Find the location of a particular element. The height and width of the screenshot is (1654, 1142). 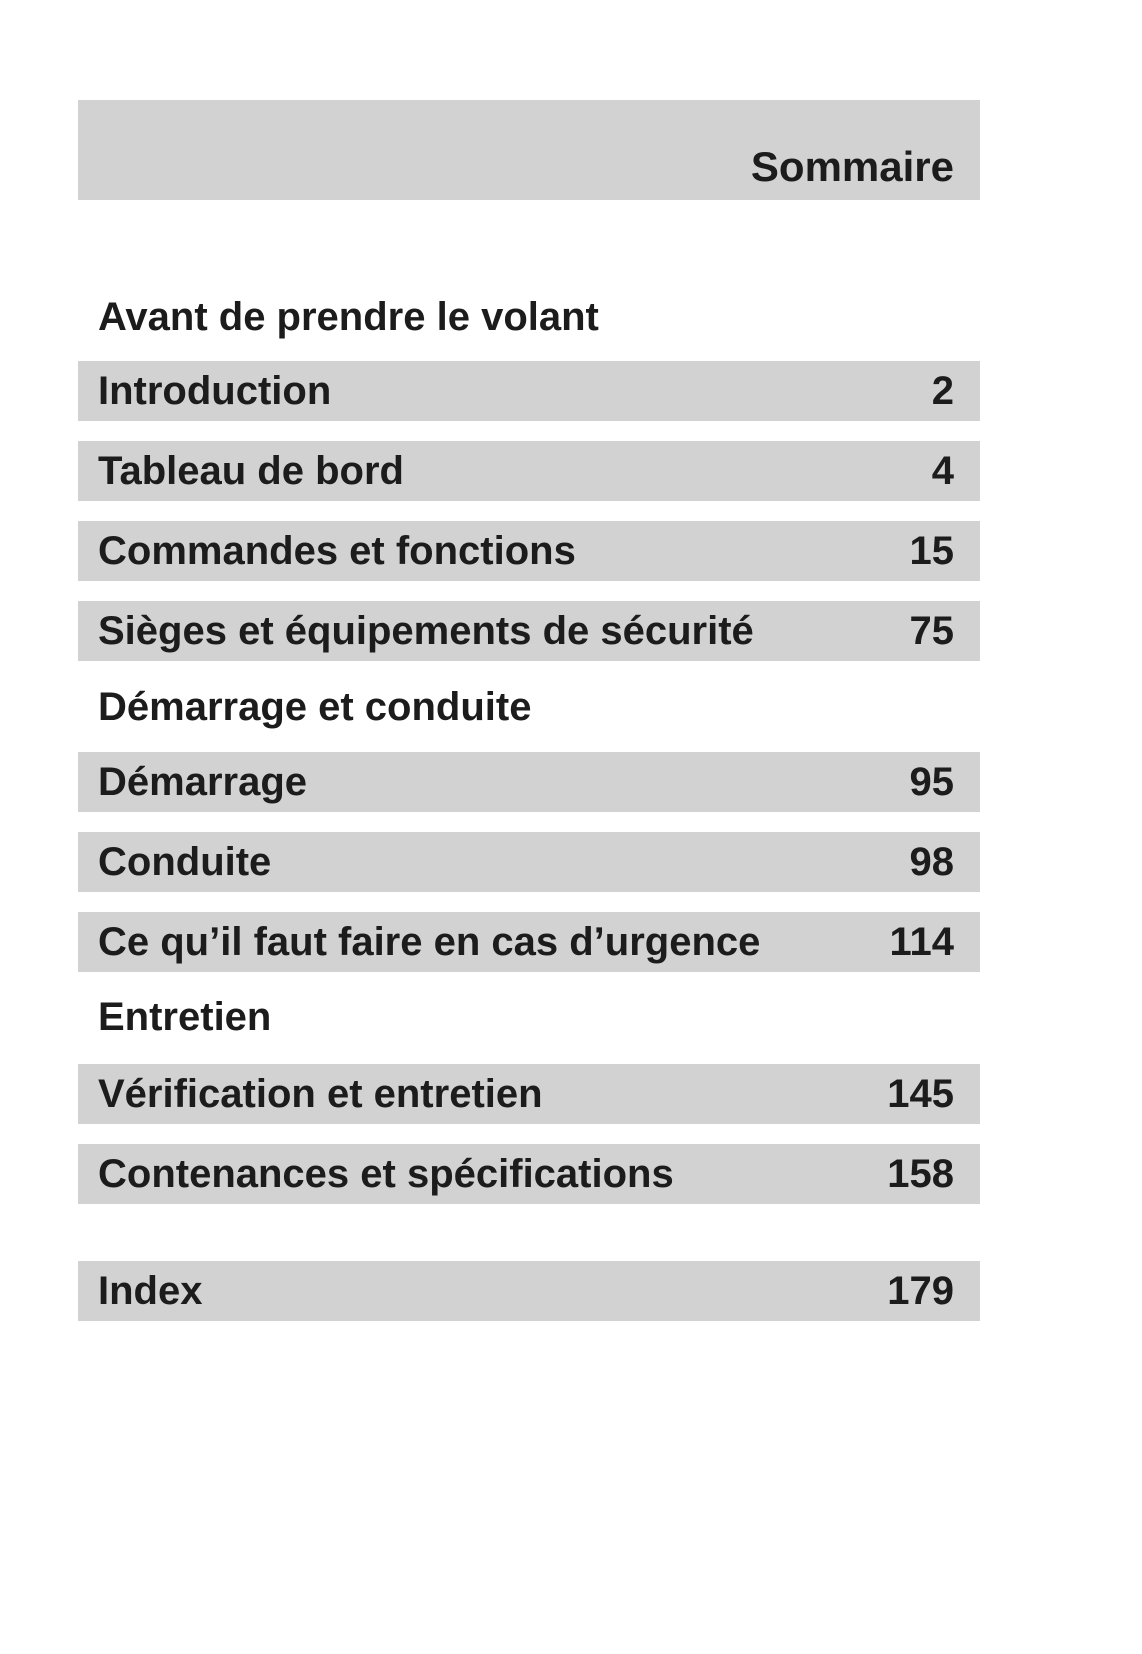

group-heading: Avant de prendre le volant is located at coordinates (348, 317).